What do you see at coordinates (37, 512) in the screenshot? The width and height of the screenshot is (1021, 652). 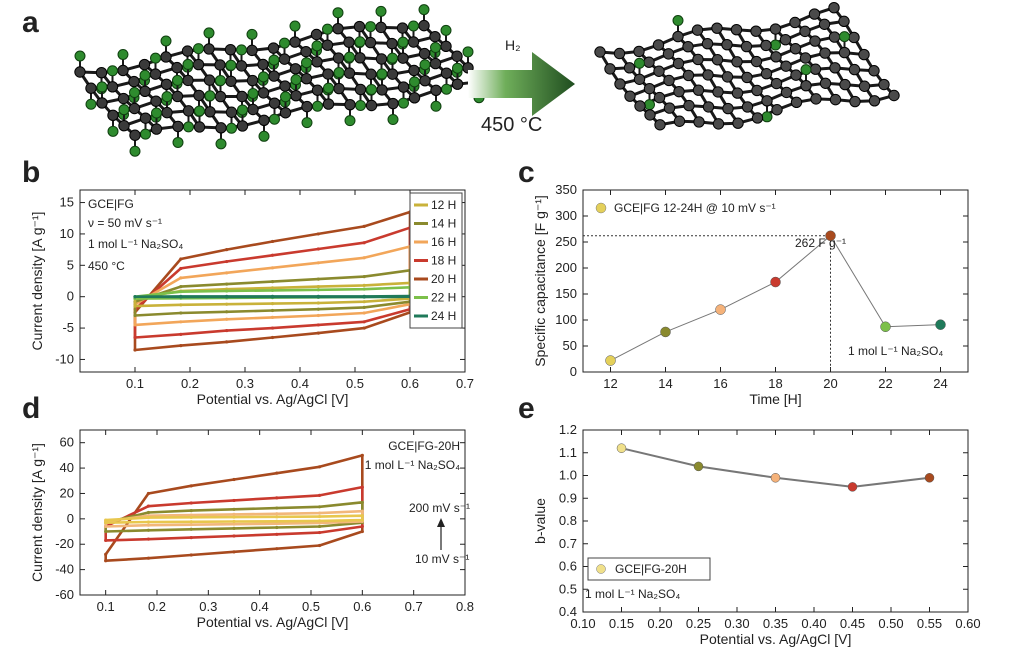 I see `y-axis-label: Current density [A g⁻¹]` at bounding box center [37, 512].